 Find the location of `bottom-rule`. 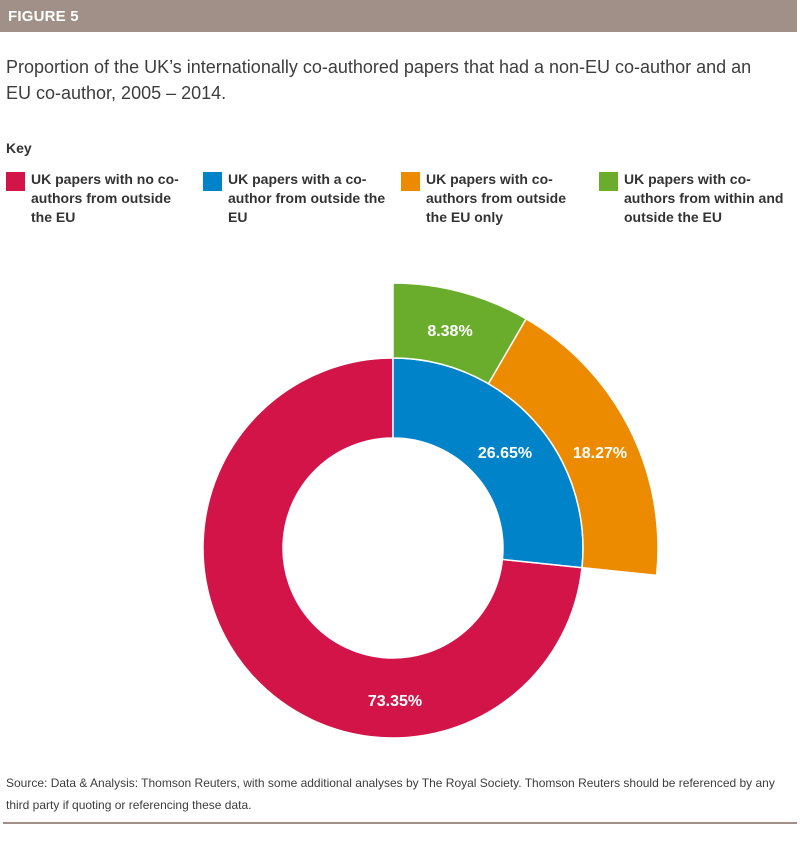

bottom-rule is located at coordinates (400, 823).